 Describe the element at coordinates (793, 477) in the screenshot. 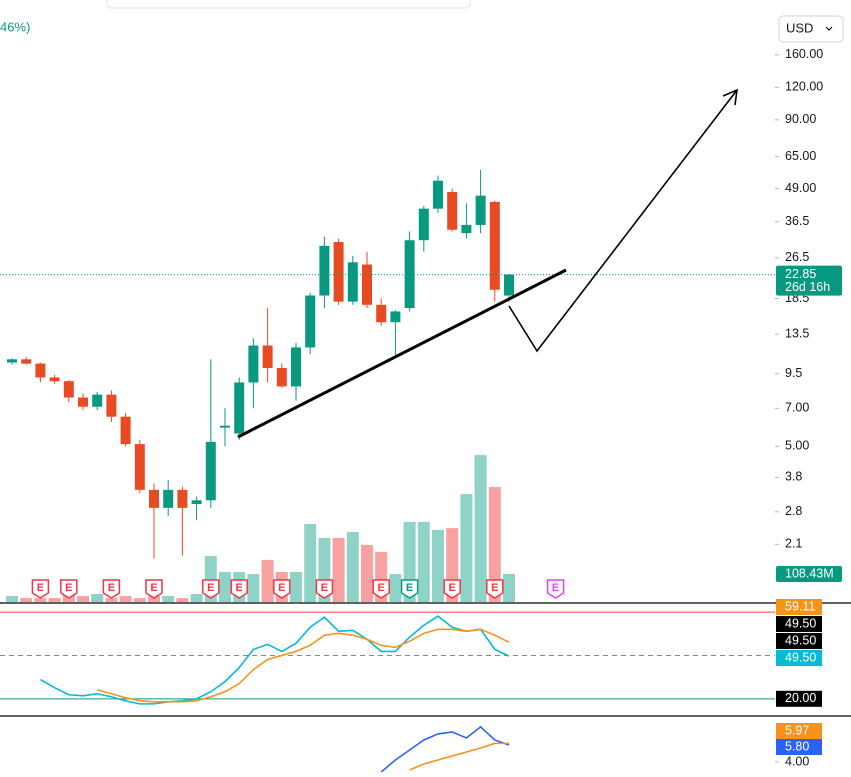

I see `y-tick-label: 3.8` at that location.